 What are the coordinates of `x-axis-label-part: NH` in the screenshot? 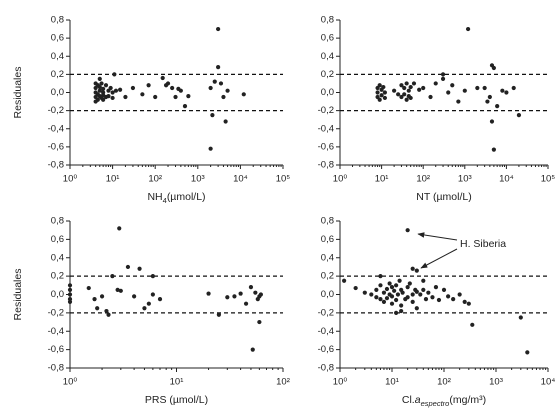 It's located at (154, 197).